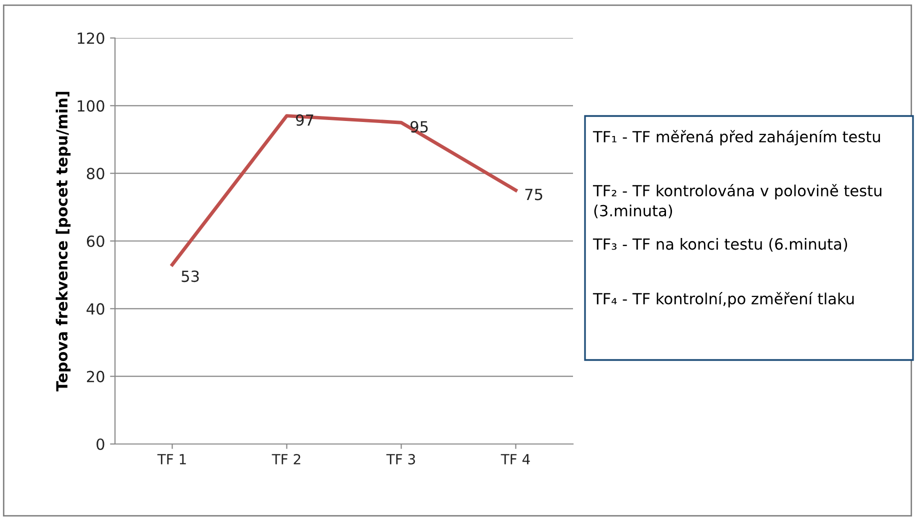 This screenshot has width=915, height=521. I want to click on y-tick-label: 40, so click(95, 309).